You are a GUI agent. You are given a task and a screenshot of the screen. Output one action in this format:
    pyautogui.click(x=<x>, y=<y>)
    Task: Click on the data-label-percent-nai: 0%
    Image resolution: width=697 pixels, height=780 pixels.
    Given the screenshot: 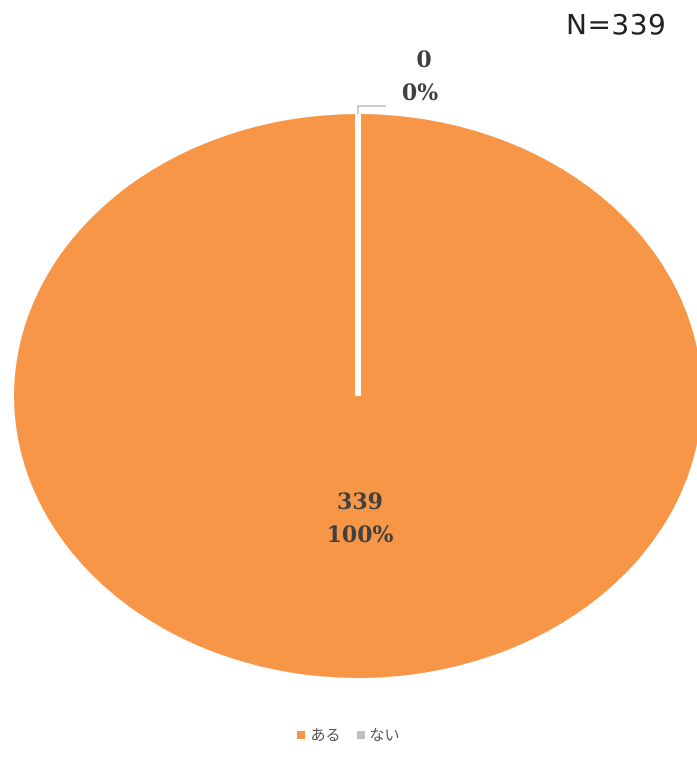 What is the action you would take?
    pyautogui.click(x=420, y=93)
    